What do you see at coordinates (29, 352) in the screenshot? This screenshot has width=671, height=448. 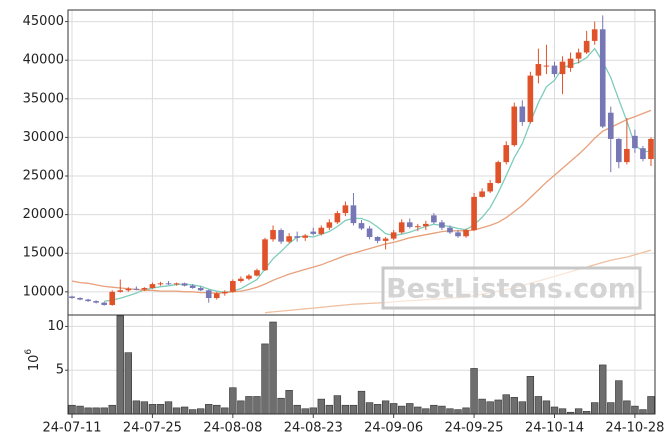 I see `label-exponent: 6` at bounding box center [29, 352].